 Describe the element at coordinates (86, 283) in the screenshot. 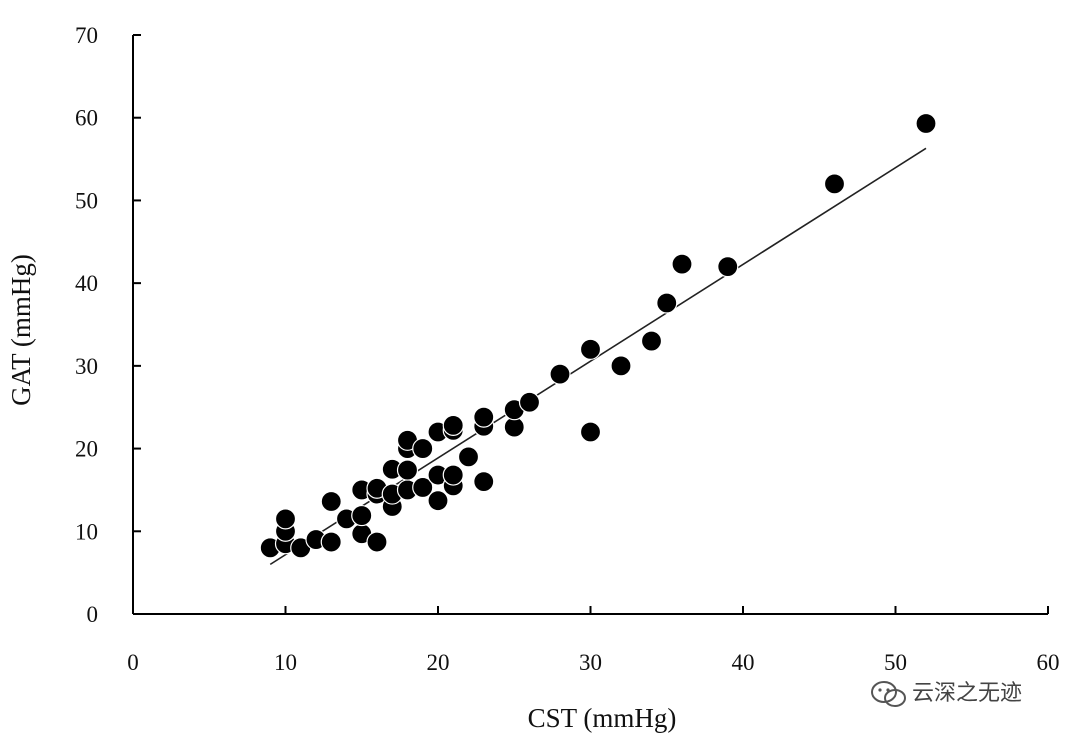

I see `y-tick-label: 40` at that location.